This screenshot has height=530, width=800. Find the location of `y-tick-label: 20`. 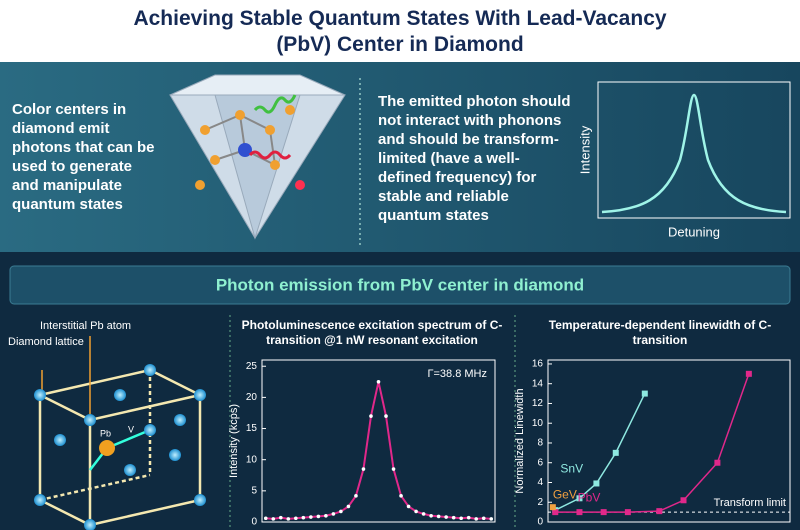

y-tick-label: 20 is located at coordinates (252, 397).